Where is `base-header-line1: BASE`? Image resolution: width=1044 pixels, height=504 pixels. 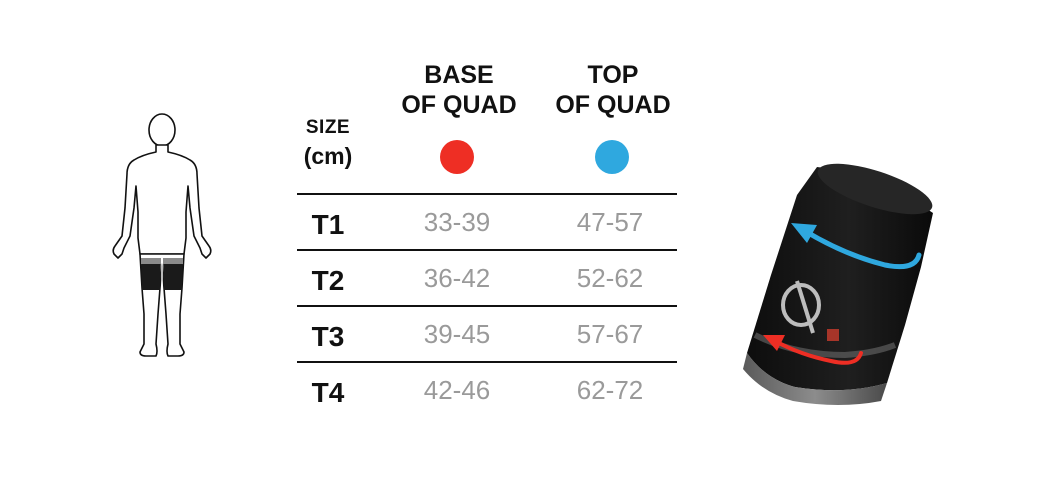 base-header-line1: BASE is located at coordinates (459, 75).